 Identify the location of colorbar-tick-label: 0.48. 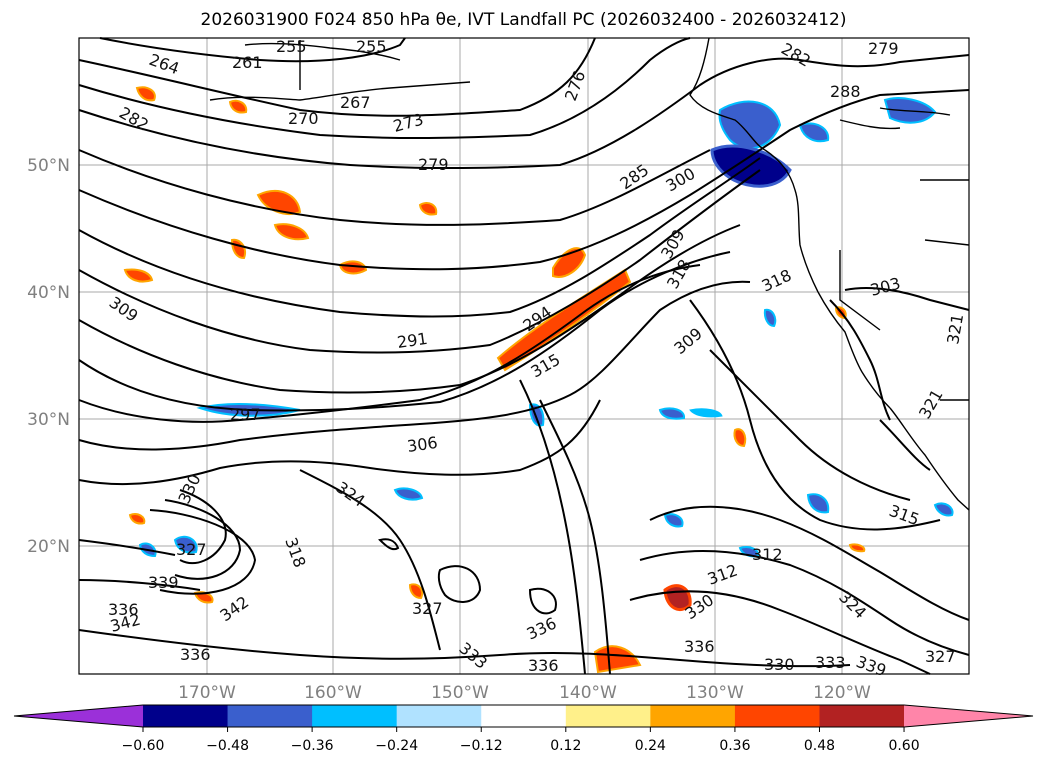
(819, 746).